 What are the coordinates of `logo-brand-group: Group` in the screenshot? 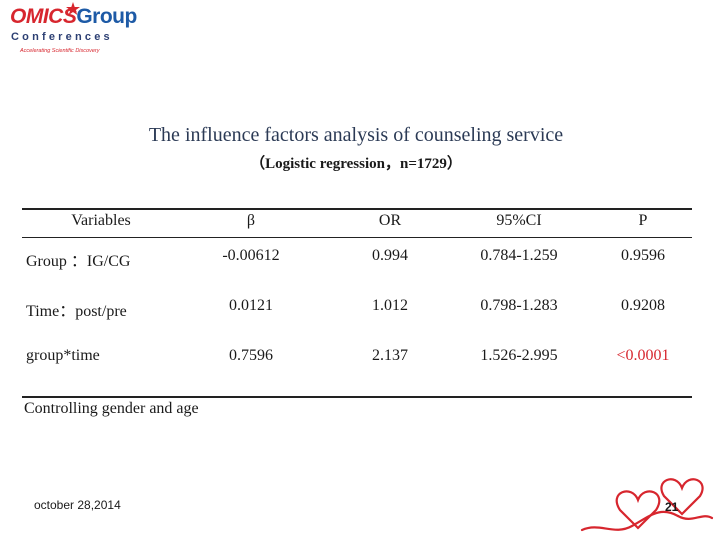 It's located at (106, 16).